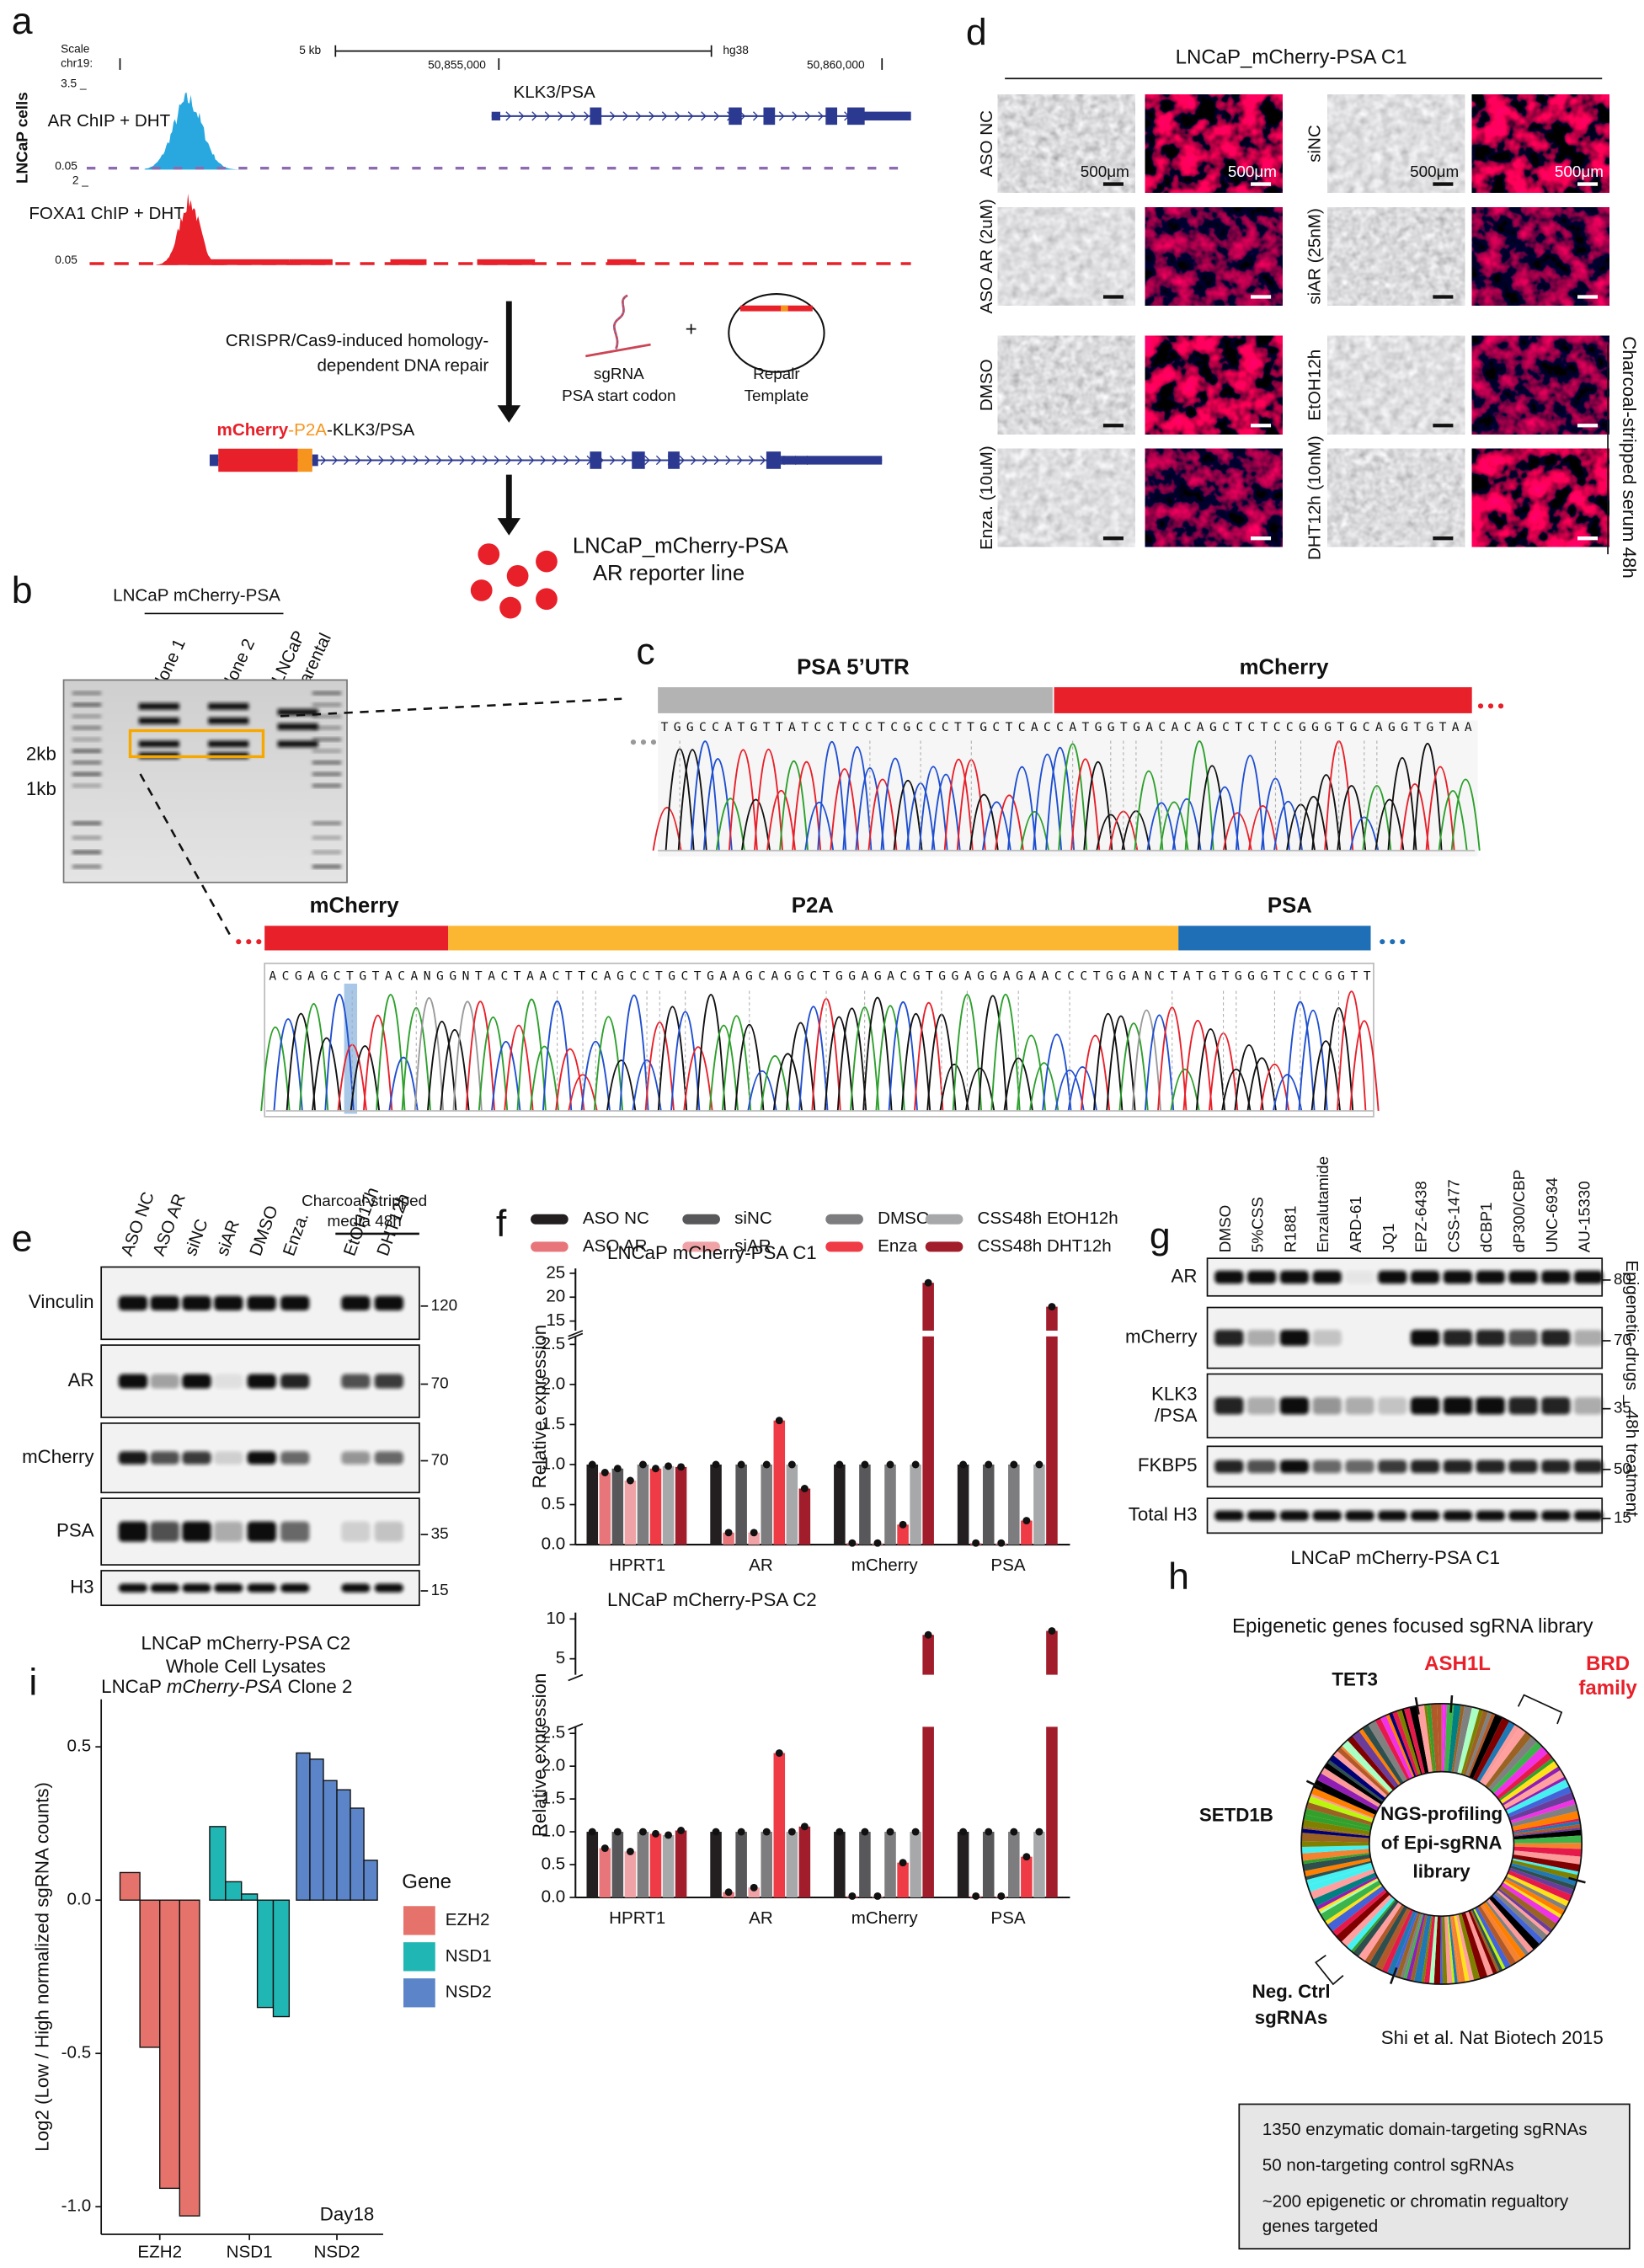 This screenshot has width=1644, height=2268. Describe the element at coordinates (1395, 384) in the screenshot. I see `micrograph-phase` at that location.